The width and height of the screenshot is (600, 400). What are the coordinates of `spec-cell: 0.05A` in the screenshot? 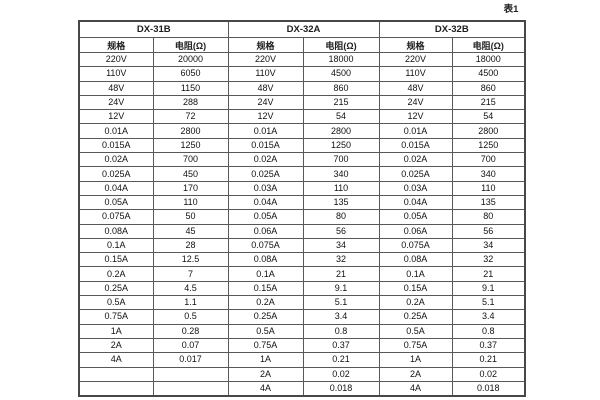 It's located at (415, 217).